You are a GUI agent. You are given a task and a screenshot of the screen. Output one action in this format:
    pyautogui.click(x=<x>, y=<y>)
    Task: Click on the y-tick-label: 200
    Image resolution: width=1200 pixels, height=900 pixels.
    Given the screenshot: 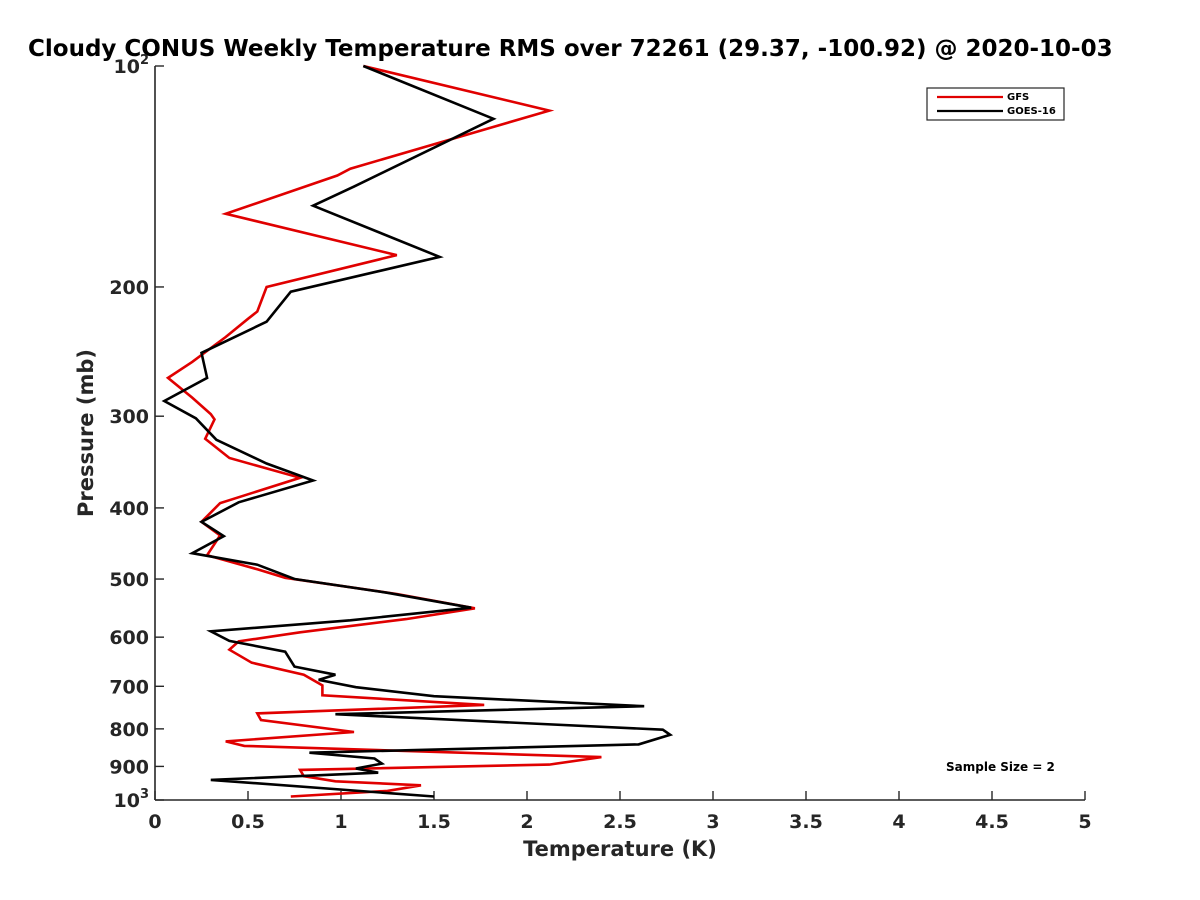 What is the action you would take?
    pyautogui.click(x=129, y=288)
    